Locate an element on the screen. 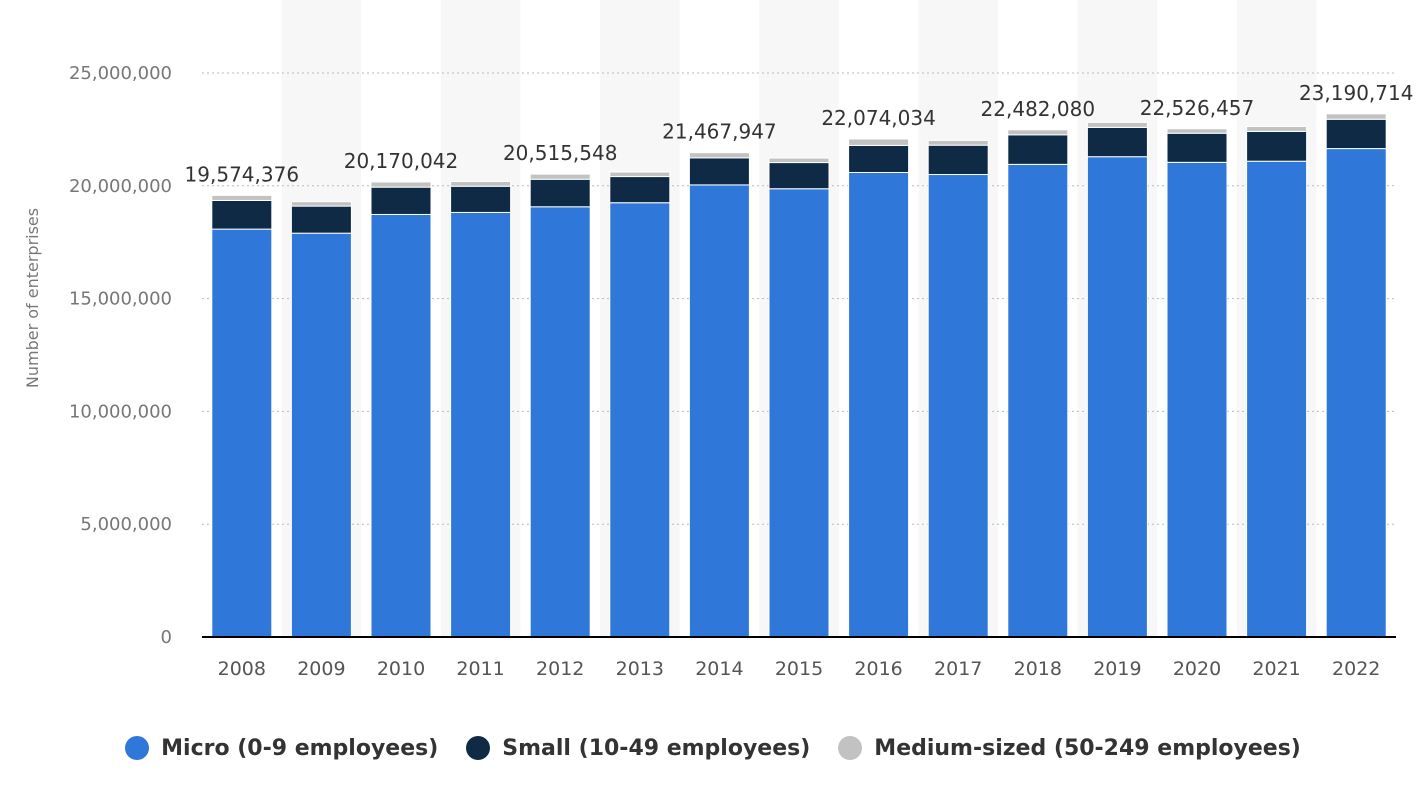  y-tick-label: 15,000,000 is located at coordinates (120, 299).